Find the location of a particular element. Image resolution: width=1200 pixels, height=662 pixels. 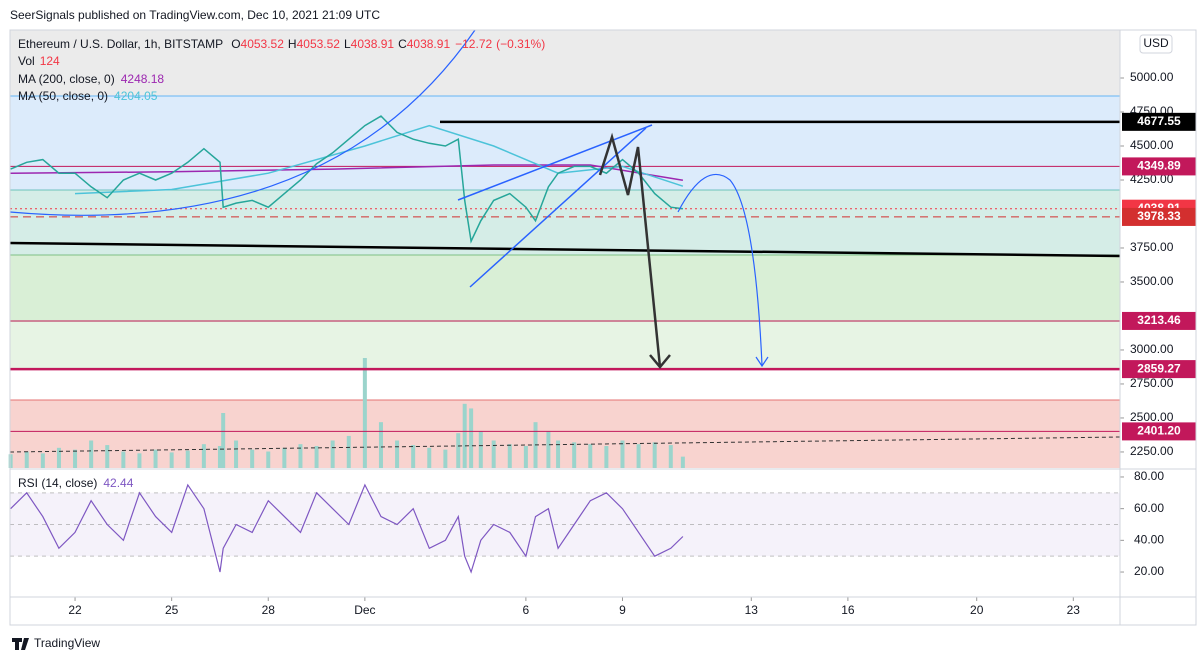

legend-item: Ethereum / U.S. Dollar, 1h, BITSTAMP is located at coordinates (120, 44).